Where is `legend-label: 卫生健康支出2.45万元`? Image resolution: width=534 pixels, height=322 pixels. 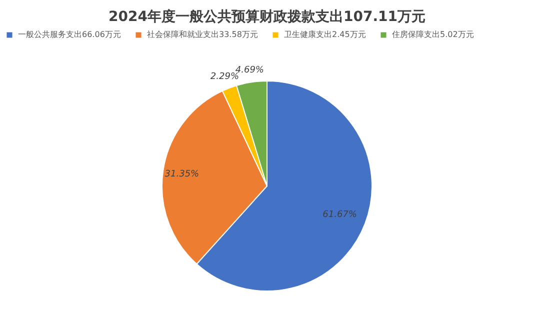 legend-label: 卫生健康支出2.45万元 is located at coordinates (325, 34).